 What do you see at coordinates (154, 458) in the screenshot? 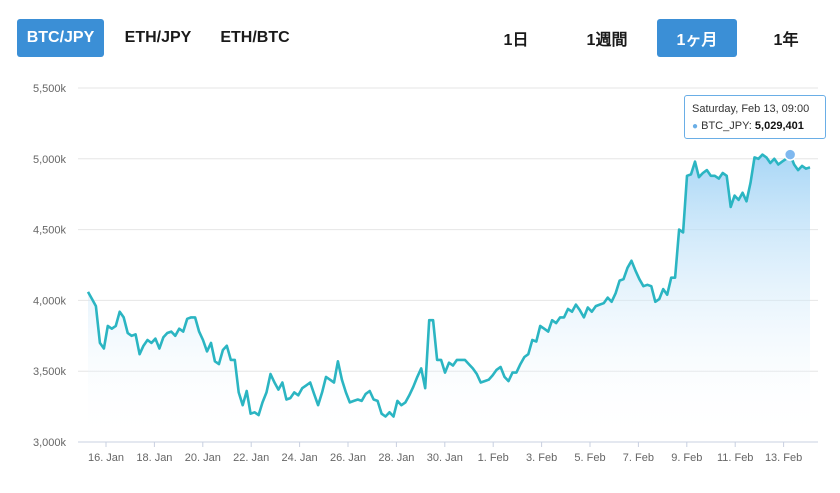
I see `x-tick-label: 18. Jan` at bounding box center [154, 458].